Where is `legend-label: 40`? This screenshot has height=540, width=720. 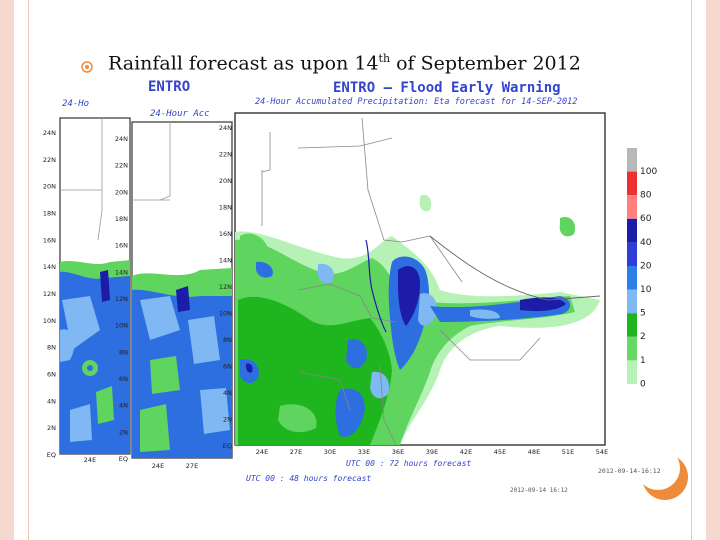 legend-label: 40 is located at coordinates (646, 243).